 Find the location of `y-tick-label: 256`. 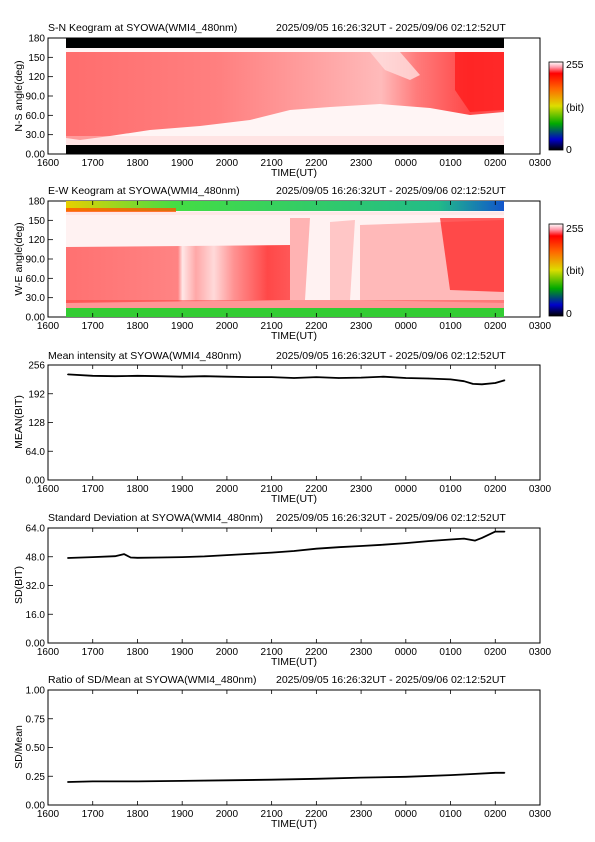

y-tick-label: 256 is located at coordinates (36, 366).